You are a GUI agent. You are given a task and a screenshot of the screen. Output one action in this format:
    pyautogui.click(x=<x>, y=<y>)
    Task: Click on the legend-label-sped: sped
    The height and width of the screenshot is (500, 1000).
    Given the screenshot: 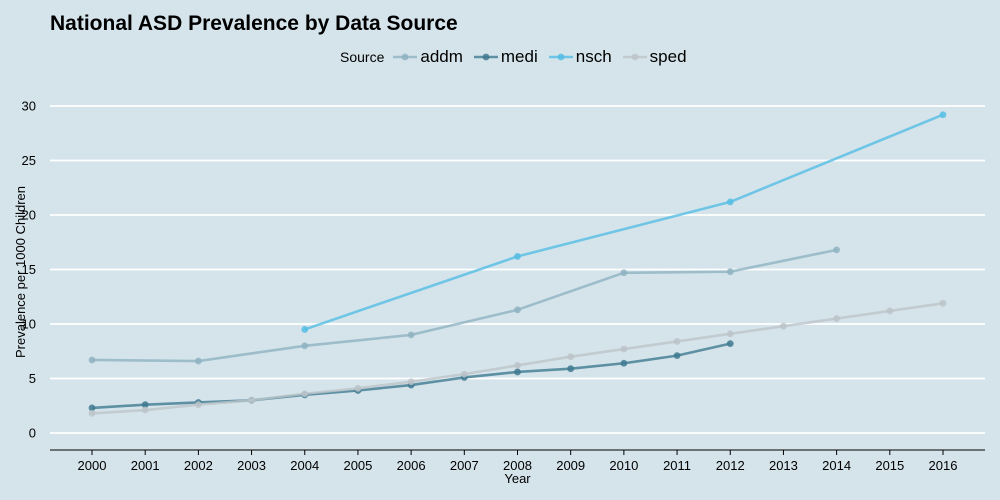 What is the action you would take?
    pyautogui.click(x=668, y=56)
    